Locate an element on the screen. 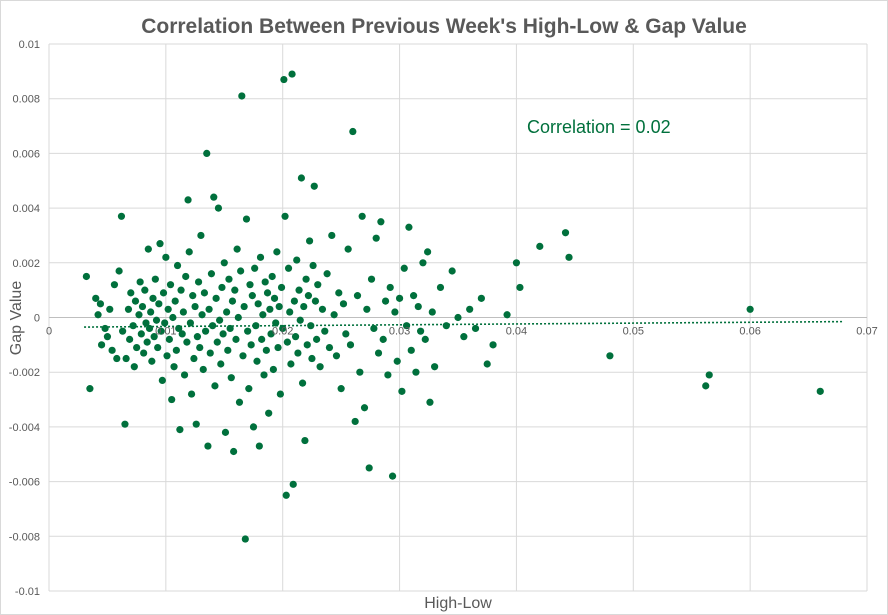 This screenshot has height=615, width=888. x-axis-ticks: 0 0.01 0.02 0.03 0.04 0.05 0.06 0.07 is located at coordinates (462, 332).